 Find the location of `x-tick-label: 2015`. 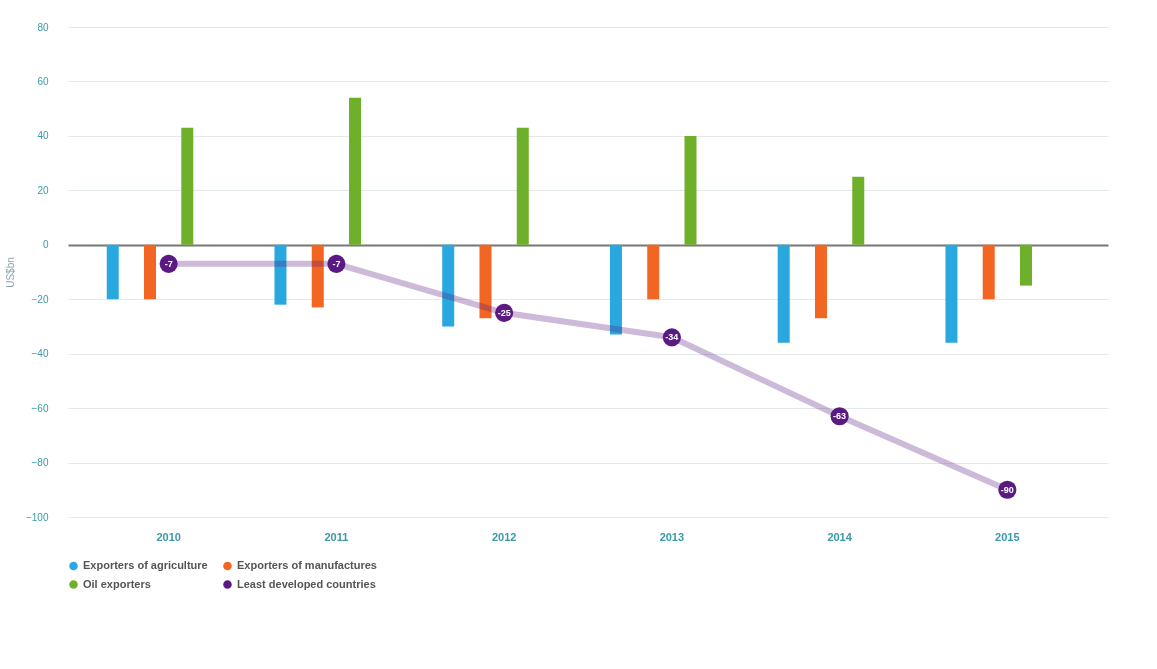

x-tick-label: 2015 is located at coordinates (1007, 536).